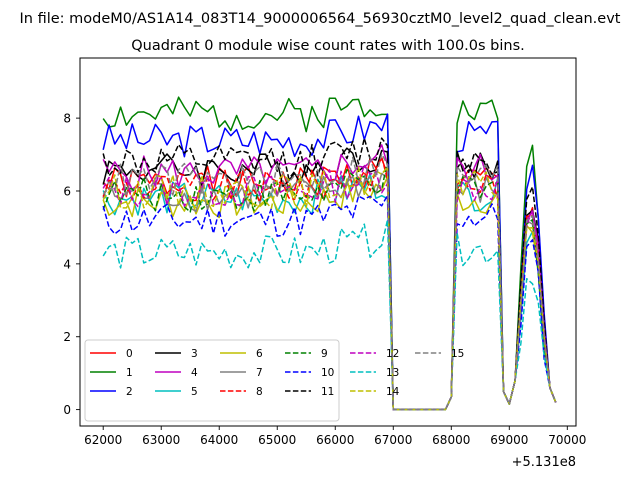  I want to click on y-tick-label: 2, so click(67, 337).